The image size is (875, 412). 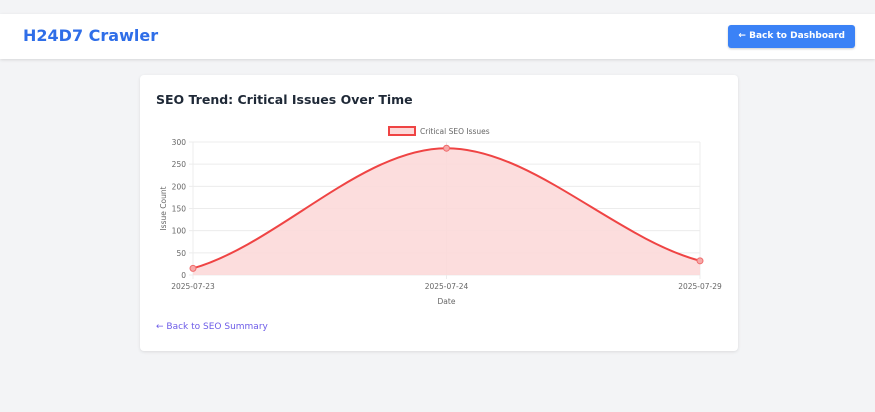 I want to click on x-tick-label: 2025-07-24, so click(x=447, y=286).